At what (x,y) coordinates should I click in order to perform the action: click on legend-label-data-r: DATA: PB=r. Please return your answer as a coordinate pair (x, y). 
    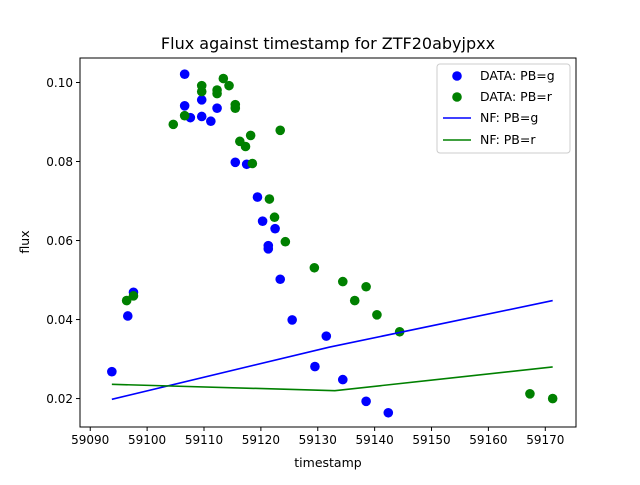
    Looking at the image, I should click on (516, 96).